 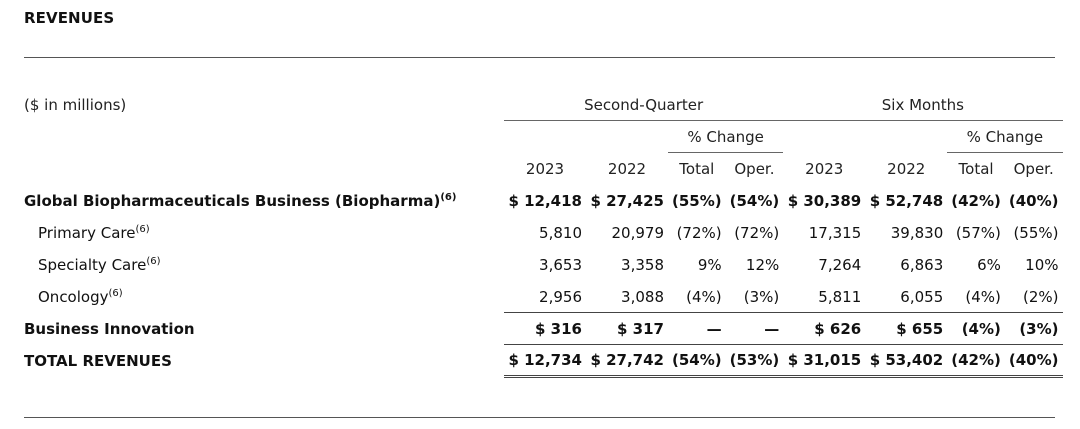 What do you see at coordinates (545, 201) in the screenshot?
I see `quarter-2023-value: $ 12,418` at bounding box center [545, 201].